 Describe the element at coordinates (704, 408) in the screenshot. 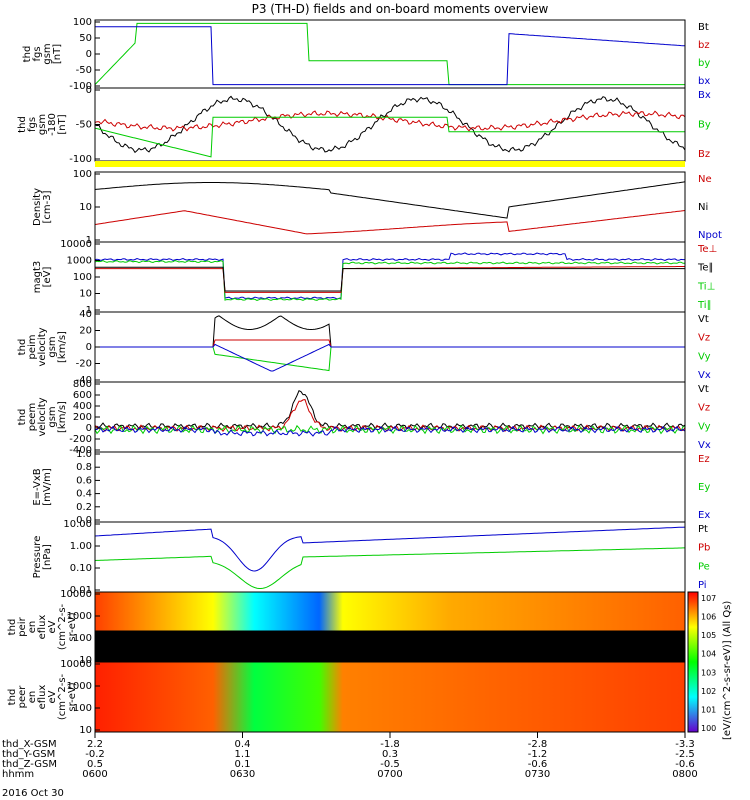

I see `legend-entry: Vz` at that location.